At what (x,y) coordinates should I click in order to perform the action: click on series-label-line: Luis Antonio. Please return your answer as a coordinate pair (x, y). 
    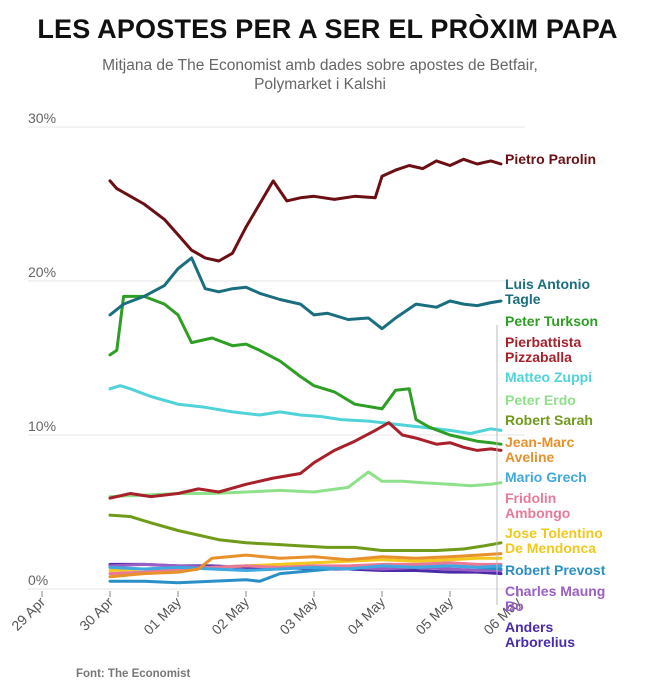
    Looking at the image, I should click on (547, 284).